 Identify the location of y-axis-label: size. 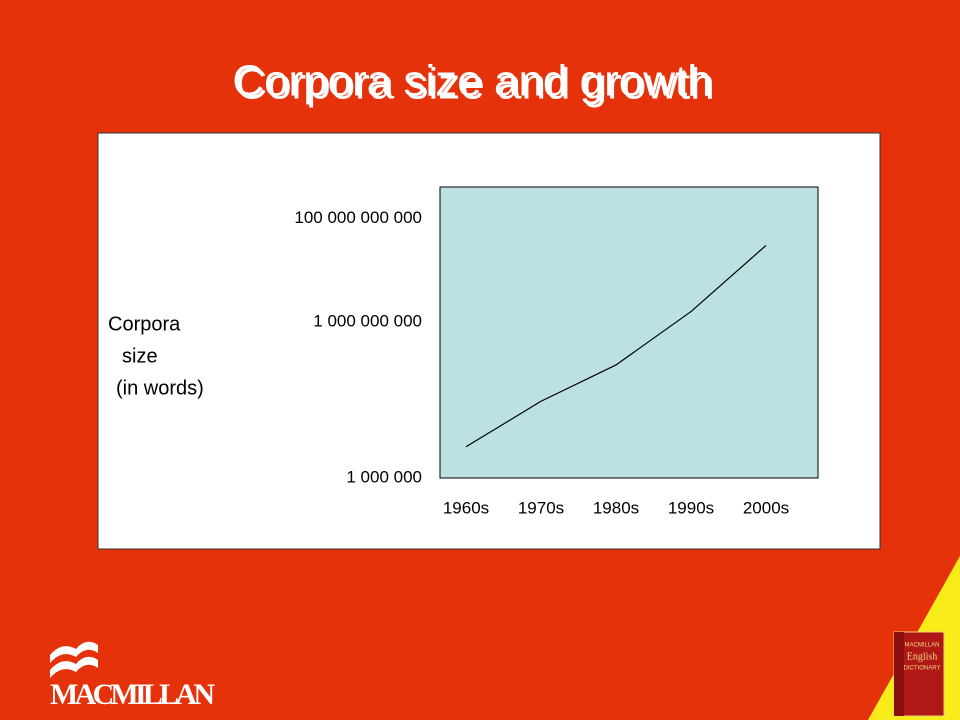
(140, 356).